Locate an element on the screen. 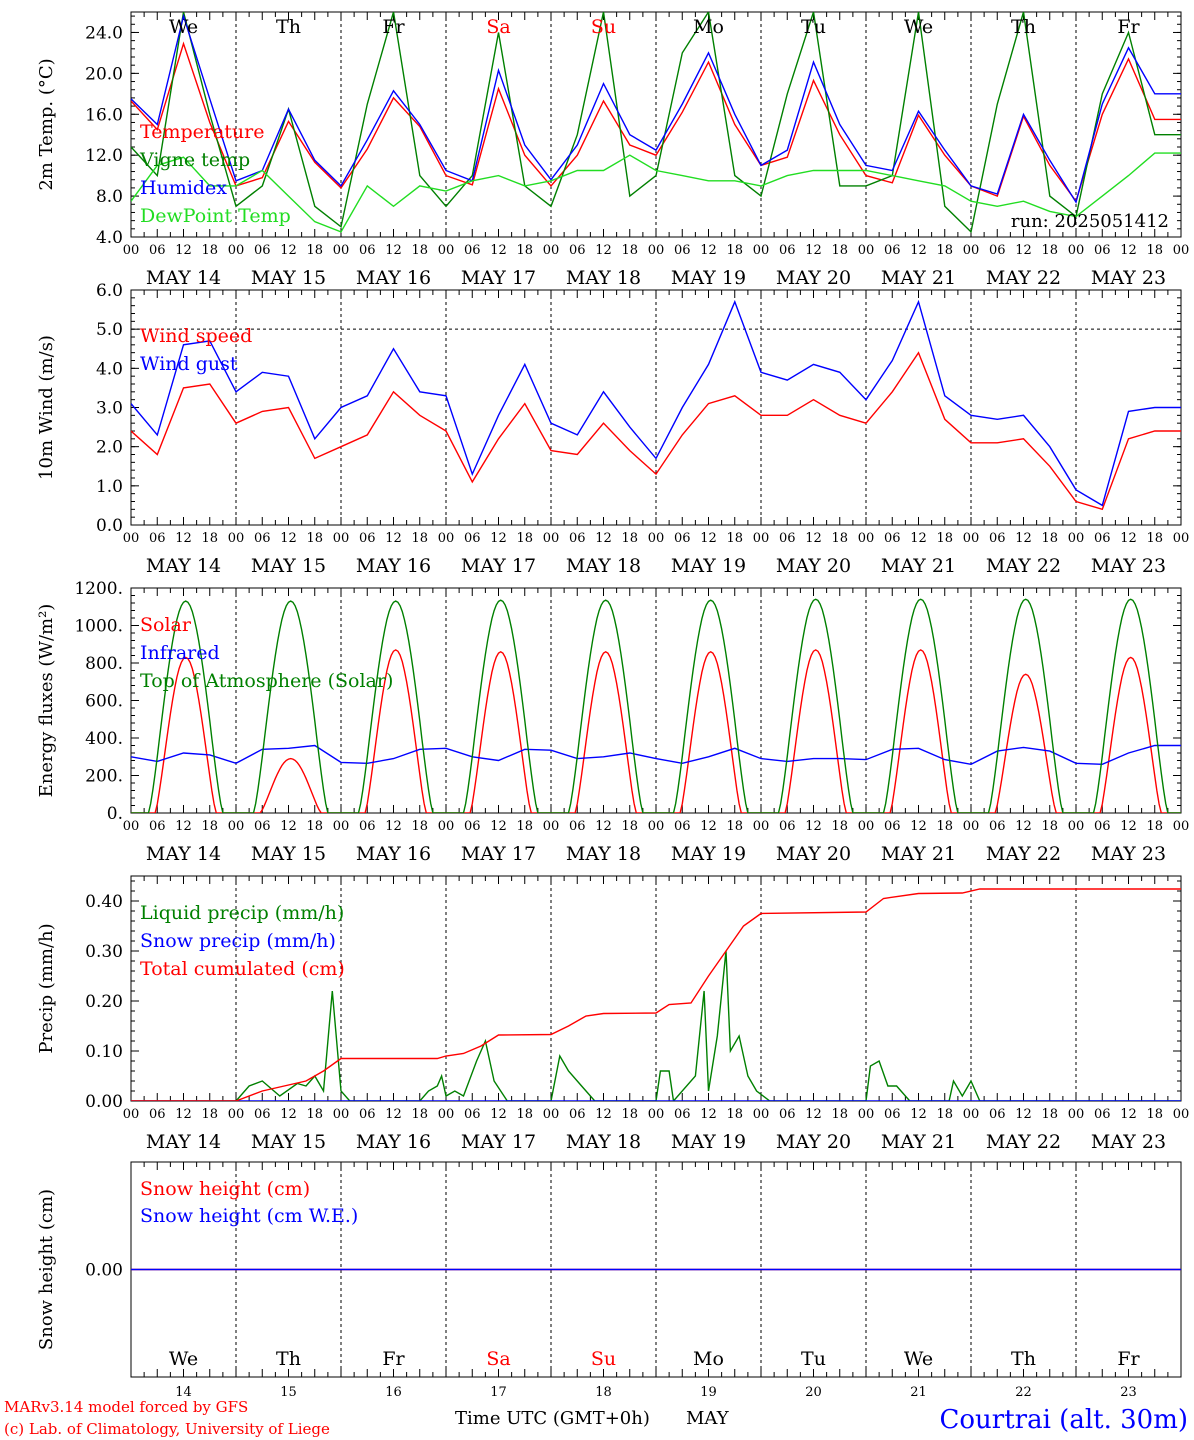 This screenshot has height=1440, width=1194. plot-frame is located at coordinates (656, 700).